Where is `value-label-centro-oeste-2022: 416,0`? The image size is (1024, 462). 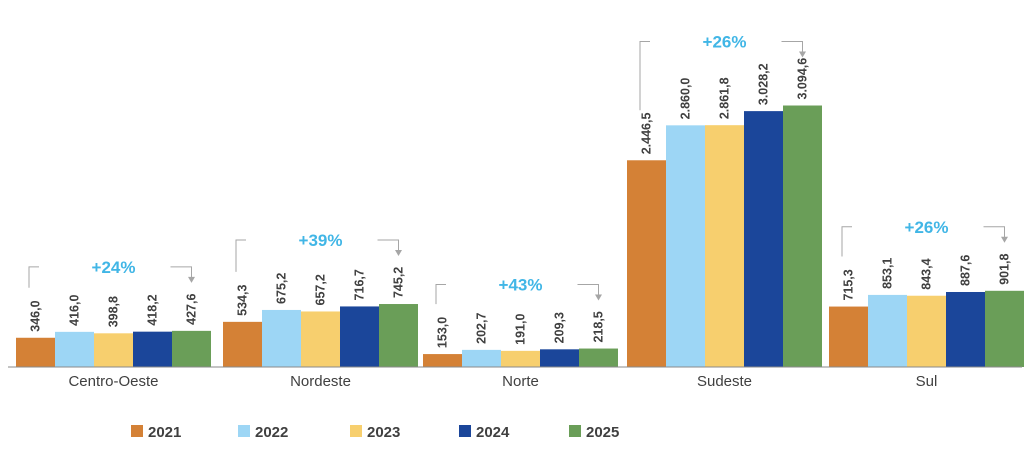 value-label-centro-oeste-2022: 416,0 is located at coordinates (75, 310).